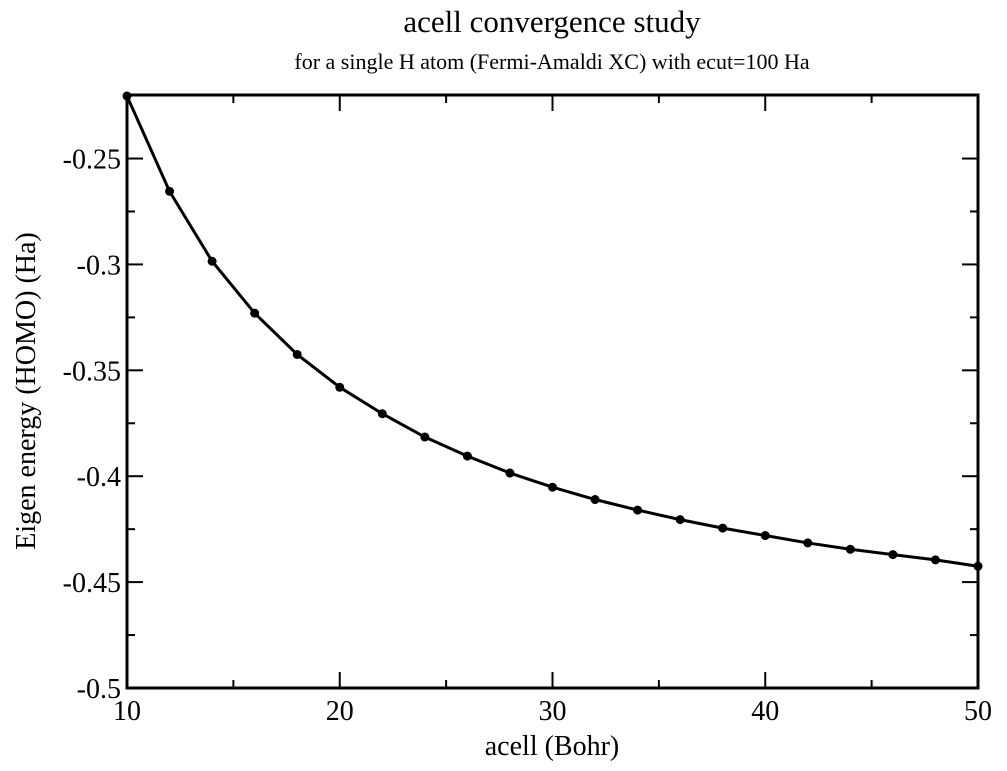 This screenshot has width=1007, height=771. What do you see at coordinates (127, 711) in the screenshot?
I see `x-tick-label: 10` at bounding box center [127, 711].